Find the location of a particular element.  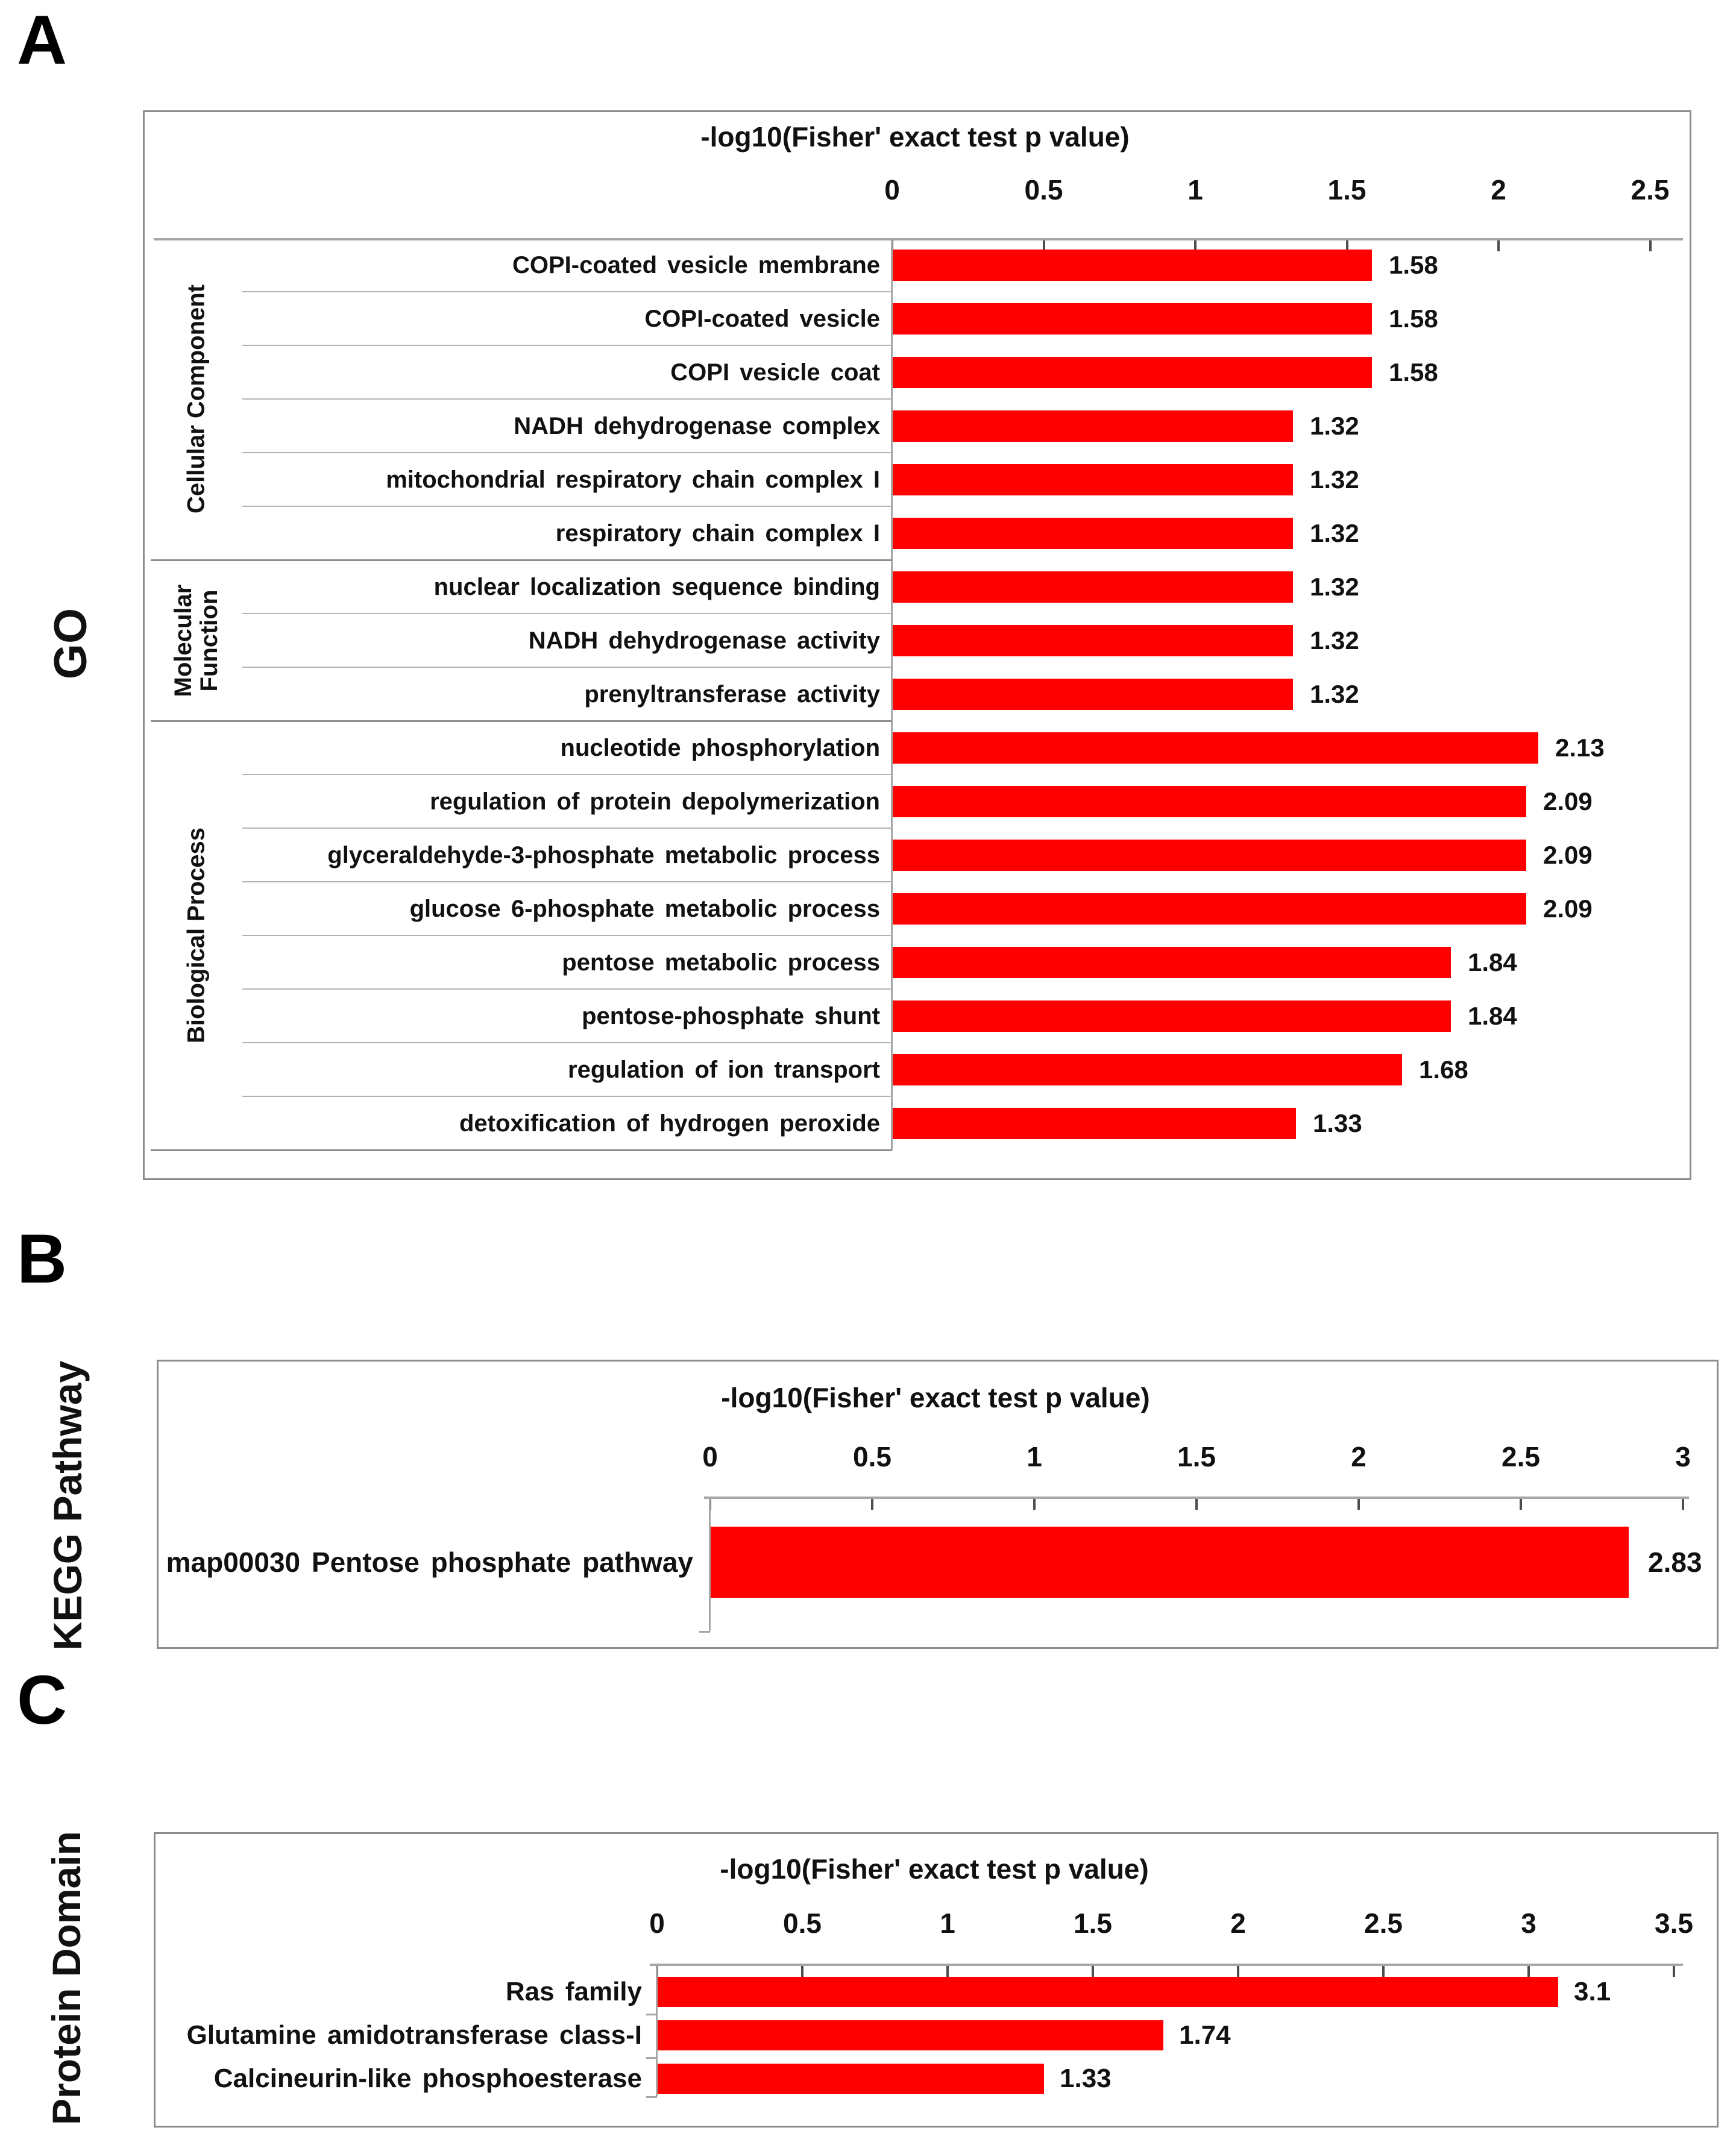

side-label-protein-domain: Protein Domain is located at coordinates (66, 1978).